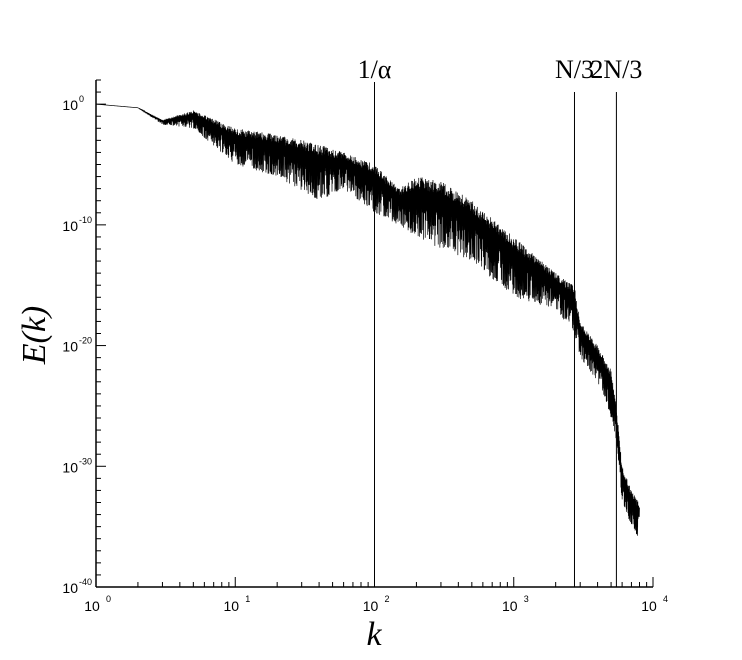  I want to click on y-tick-exponent: -10, so click(85, 220).